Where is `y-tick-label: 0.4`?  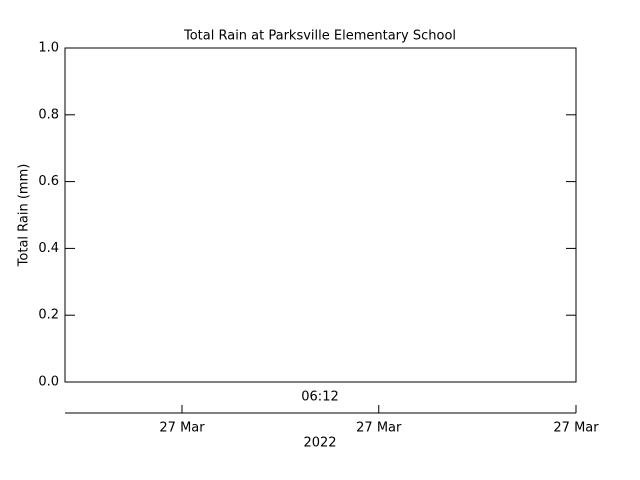 y-tick-label: 0.4 is located at coordinates (48, 248).